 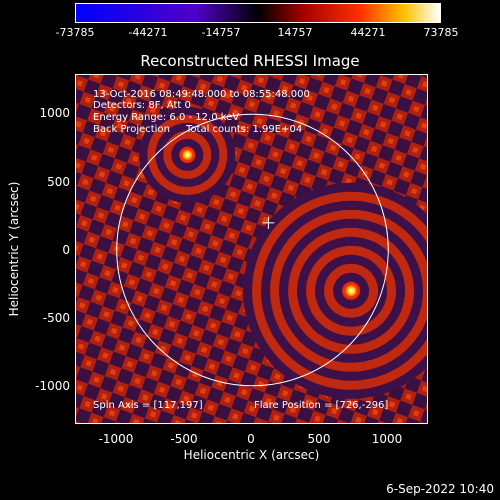 I want to click on image-title: Reconstructed RHESSI Image, so click(x=250, y=61).